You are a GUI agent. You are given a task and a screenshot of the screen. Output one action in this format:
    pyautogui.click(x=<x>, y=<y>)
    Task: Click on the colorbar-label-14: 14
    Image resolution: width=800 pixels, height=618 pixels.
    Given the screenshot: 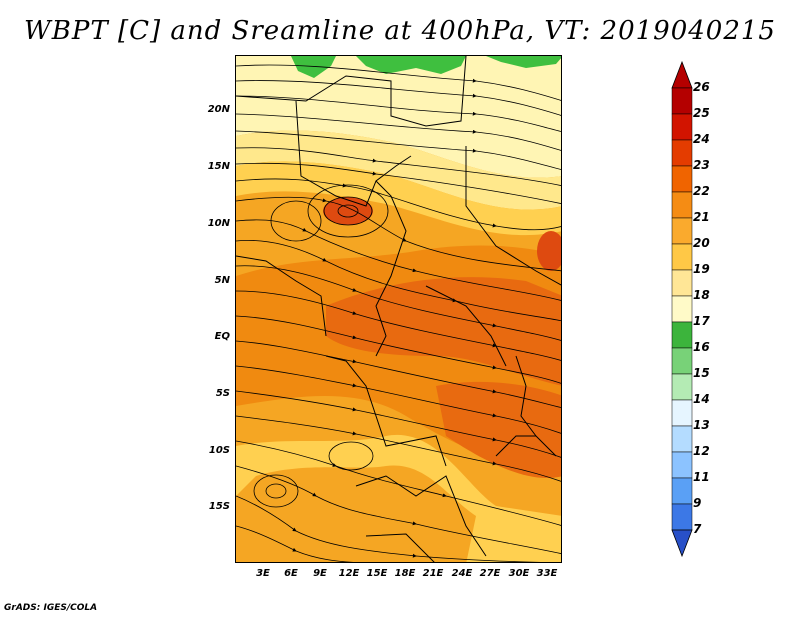 What is the action you would take?
    pyautogui.click(x=701, y=399)
    